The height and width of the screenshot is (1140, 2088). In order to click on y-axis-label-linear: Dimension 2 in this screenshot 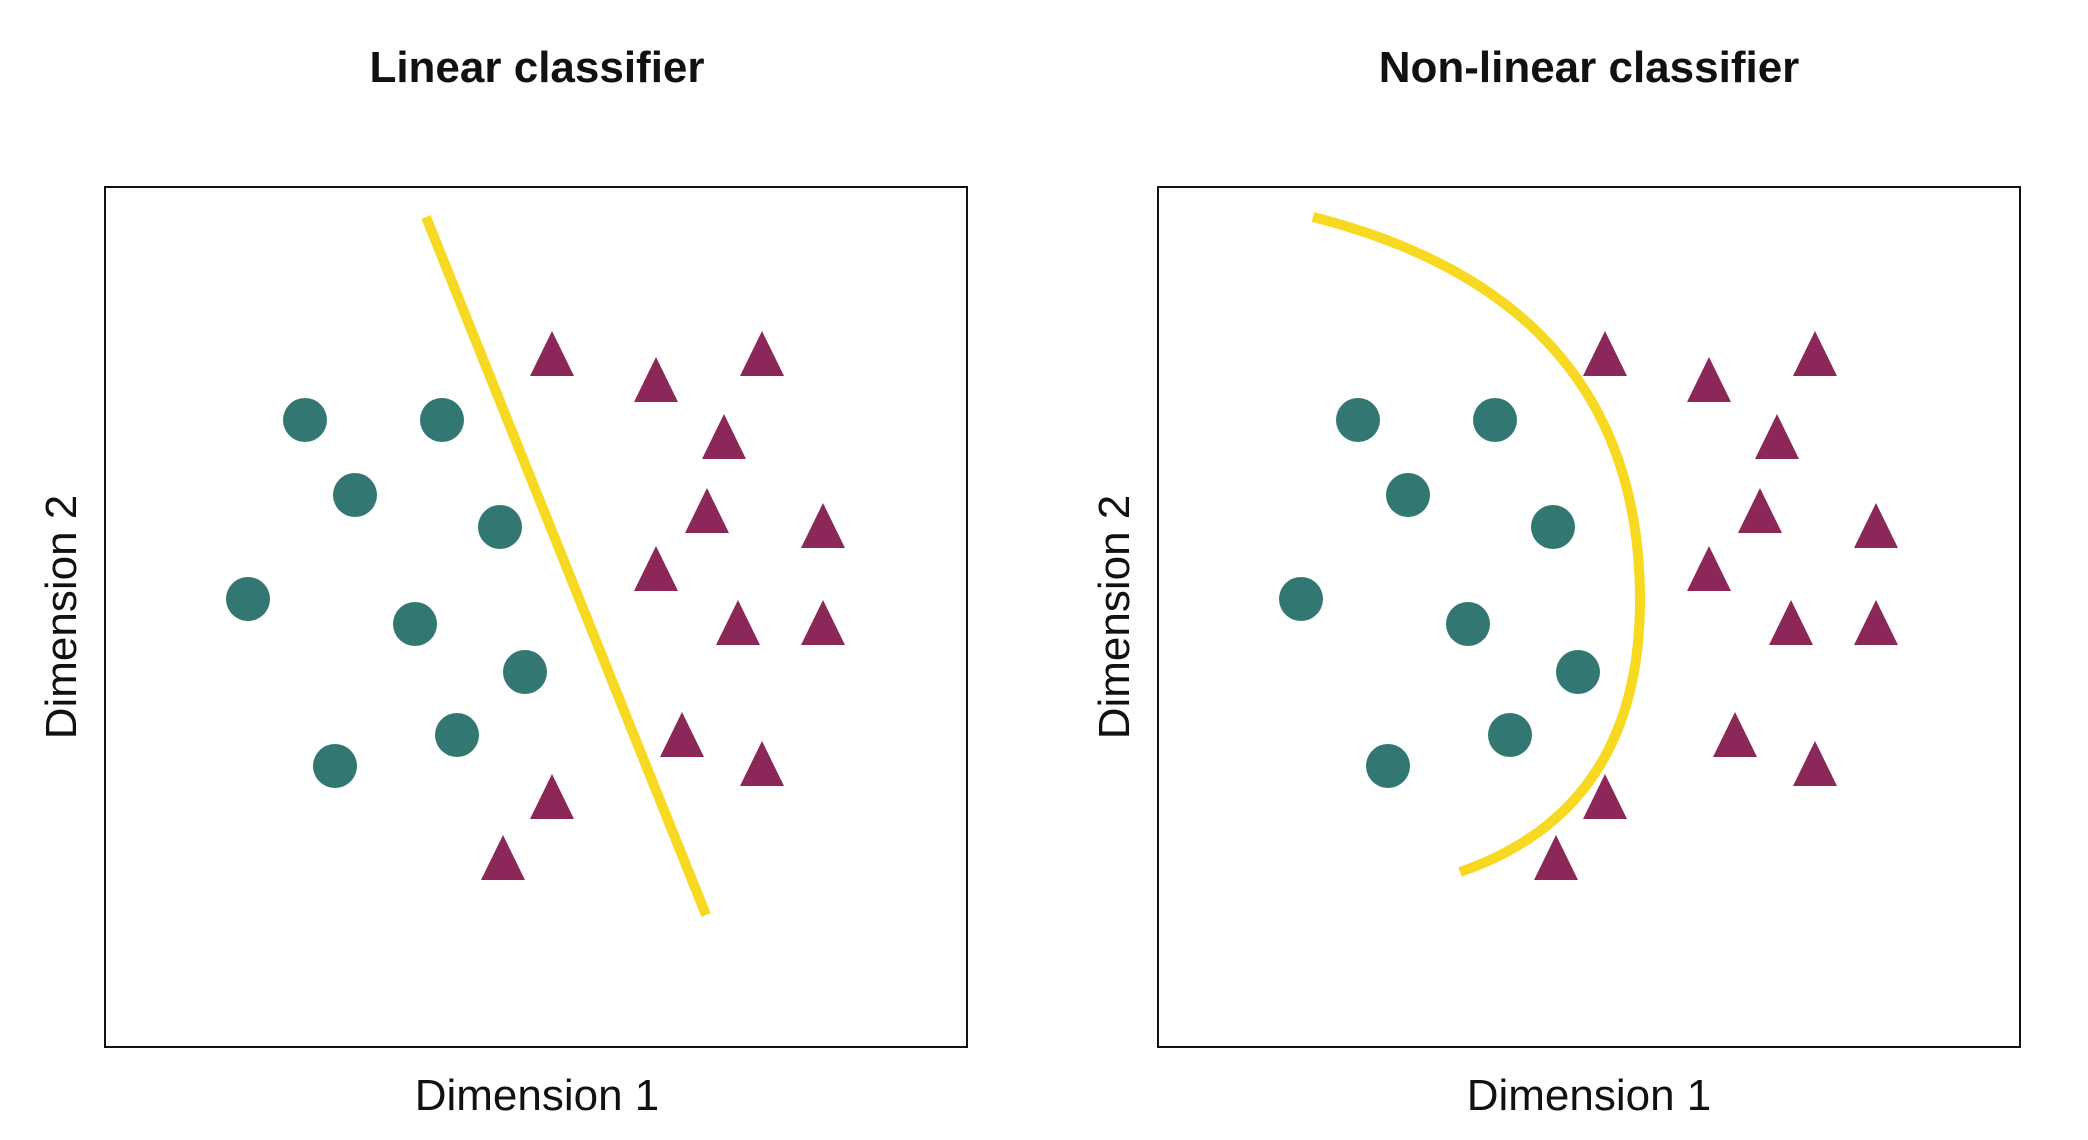, I will do `click(61, 617)`.